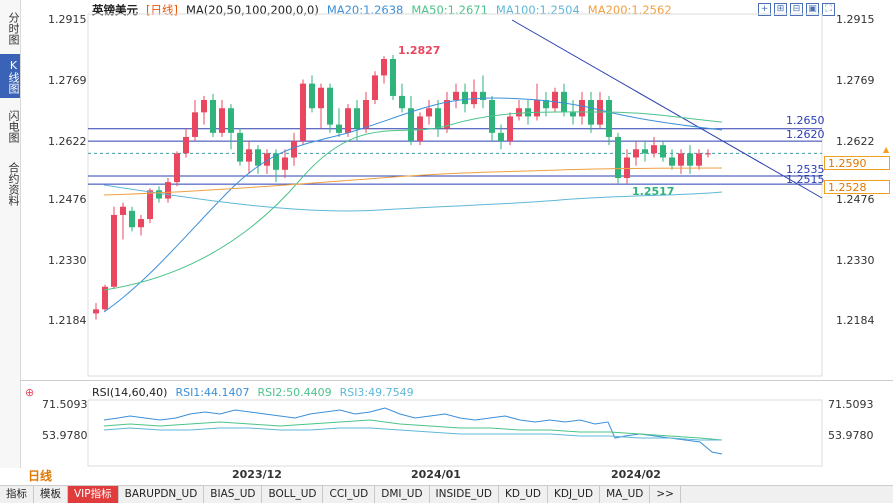 The height and width of the screenshot is (503, 893). Describe the element at coordinates (65, 404) in the screenshot. I see `rsi-tick-left: 71.5093` at that location.